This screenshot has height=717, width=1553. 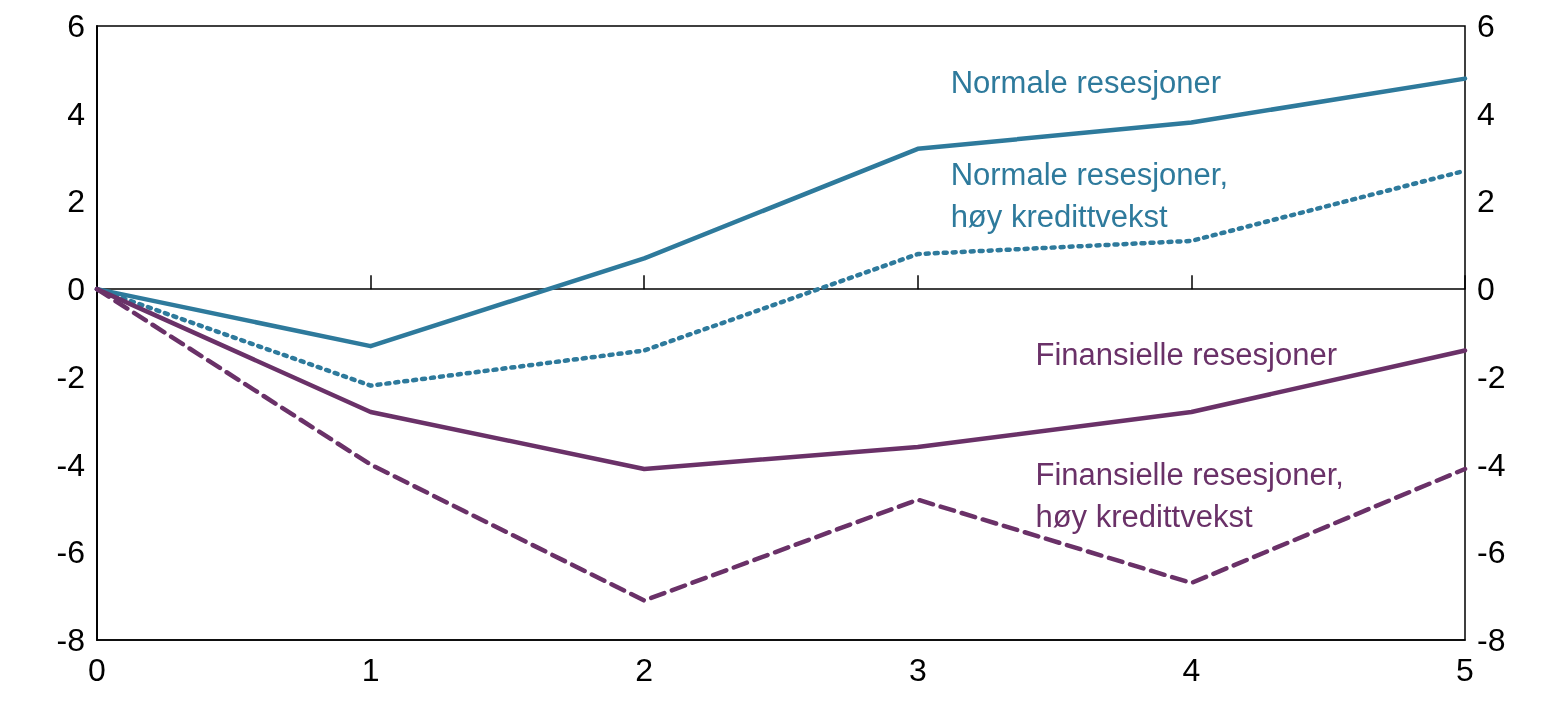 I want to click on y-tick-label: -8, so click(x=70, y=640).